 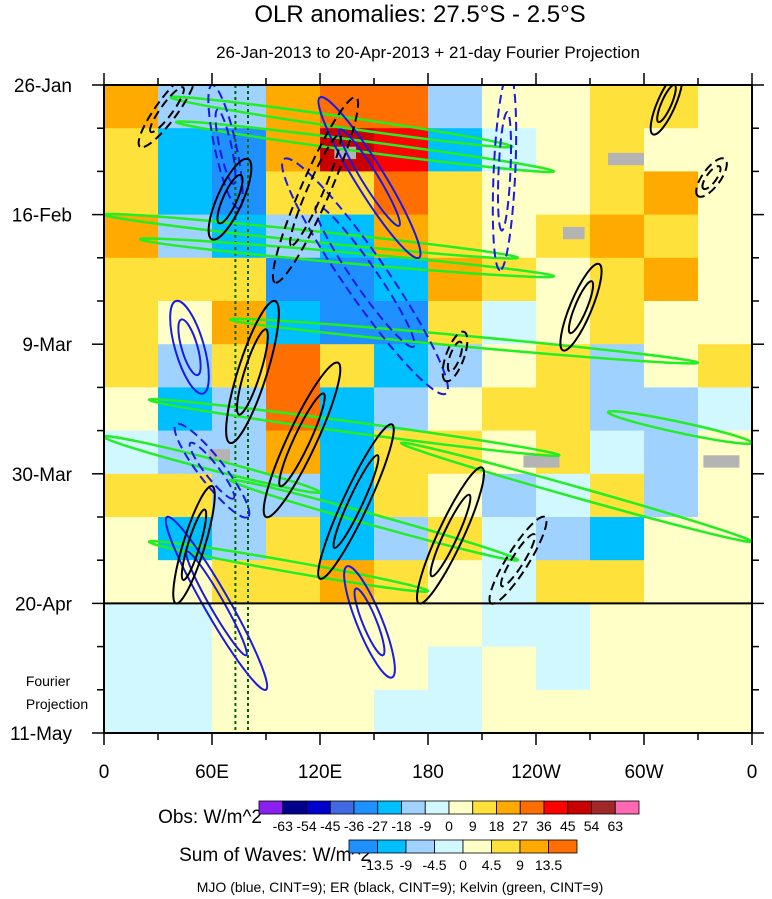 I want to click on colorbar-level-label: 4.5, so click(x=492, y=865).